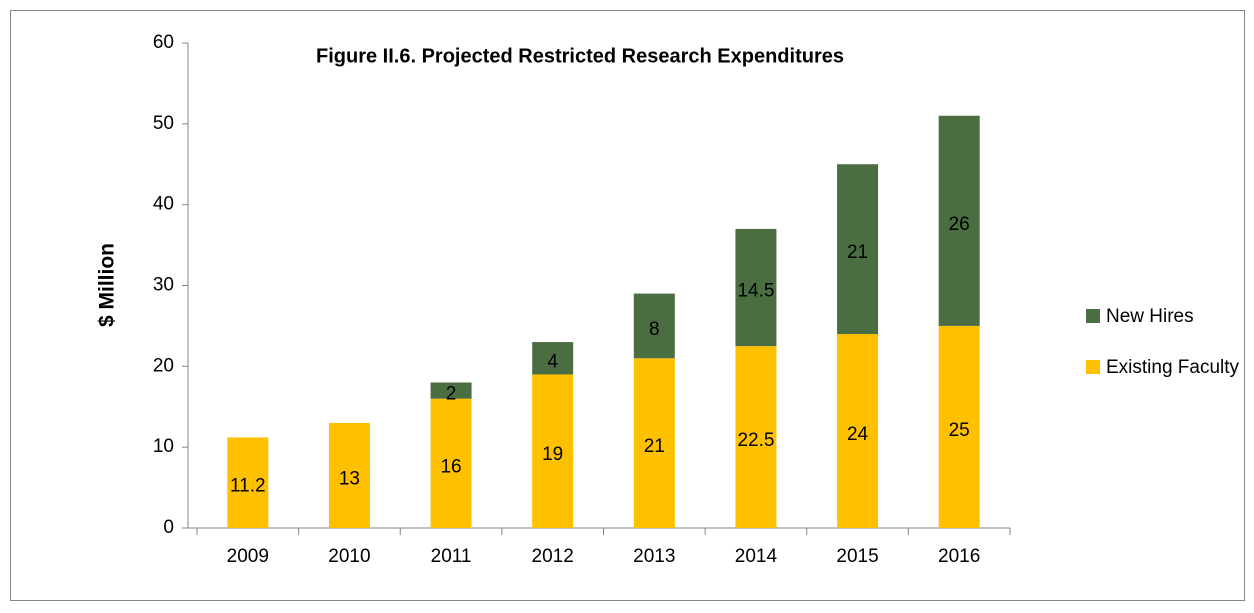  Describe the element at coordinates (755, 440) in the screenshot. I see `data-label: 22.5` at that location.